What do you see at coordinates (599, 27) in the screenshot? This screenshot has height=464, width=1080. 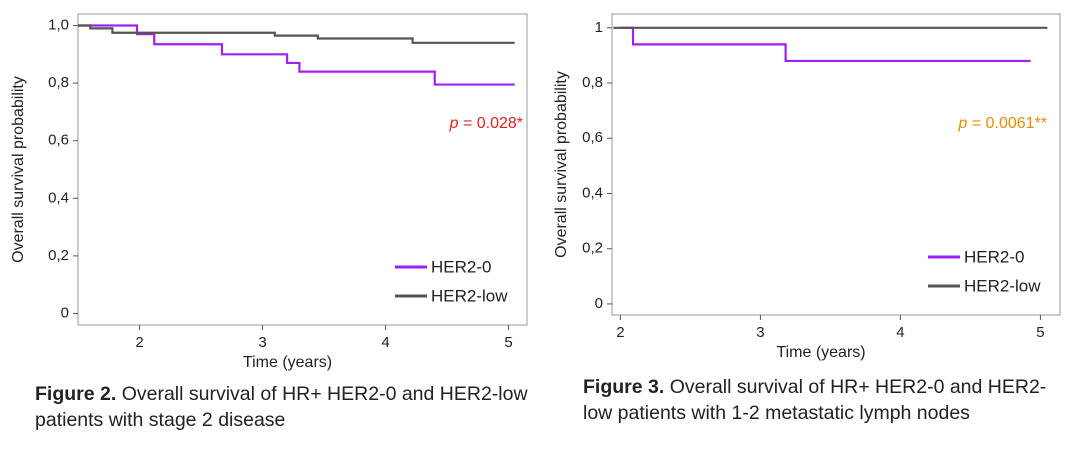 I see `y-tick-label: 1` at bounding box center [599, 27].